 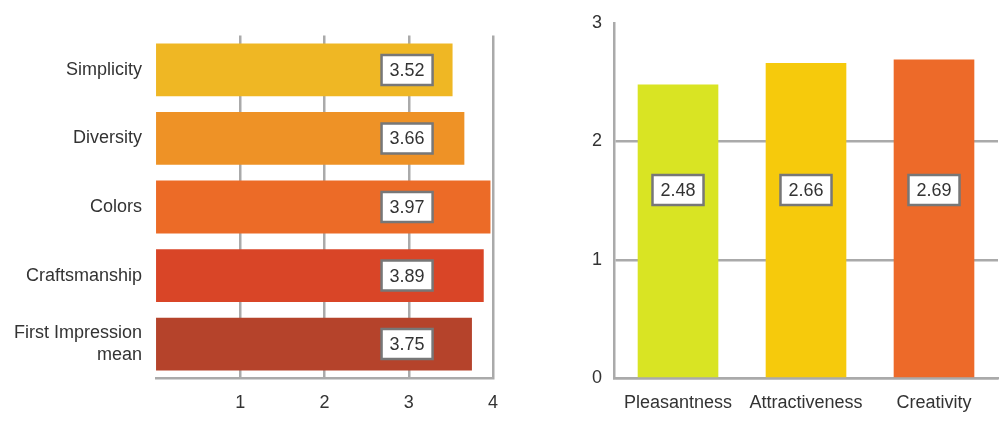 What do you see at coordinates (116, 205) in the screenshot?
I see `y-tick-label: Colors` at bounding box center [116, 205].